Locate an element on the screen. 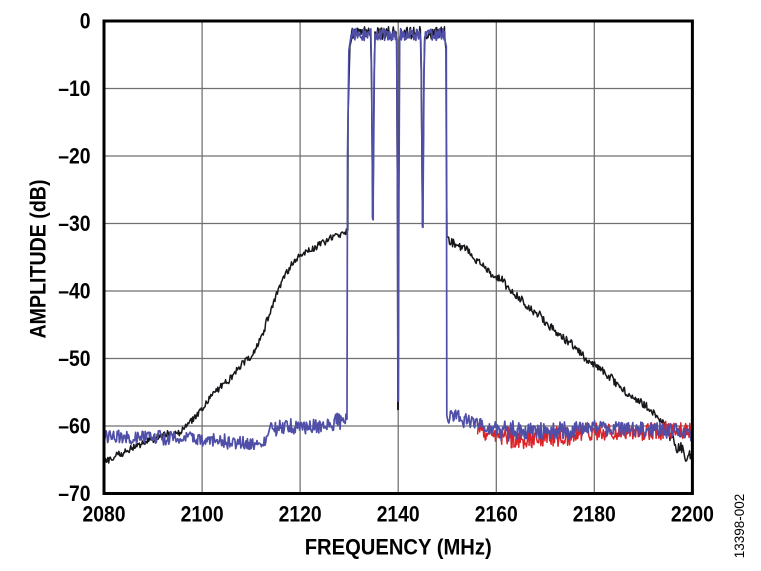 This screenshot has height=571, width=761. svg-text: FREQUENCY (MHz) is located at coordinates (398, 547).